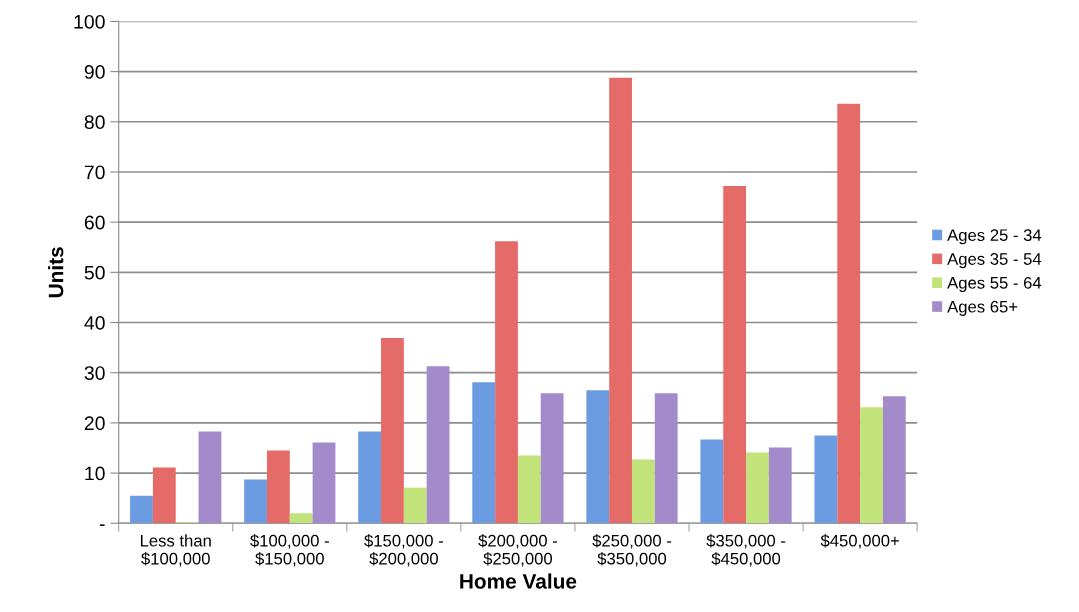 Image resolution: width=1079 pixels, height=612 pixels. I want to click on y-tick-label: 20, so click(94, 423).